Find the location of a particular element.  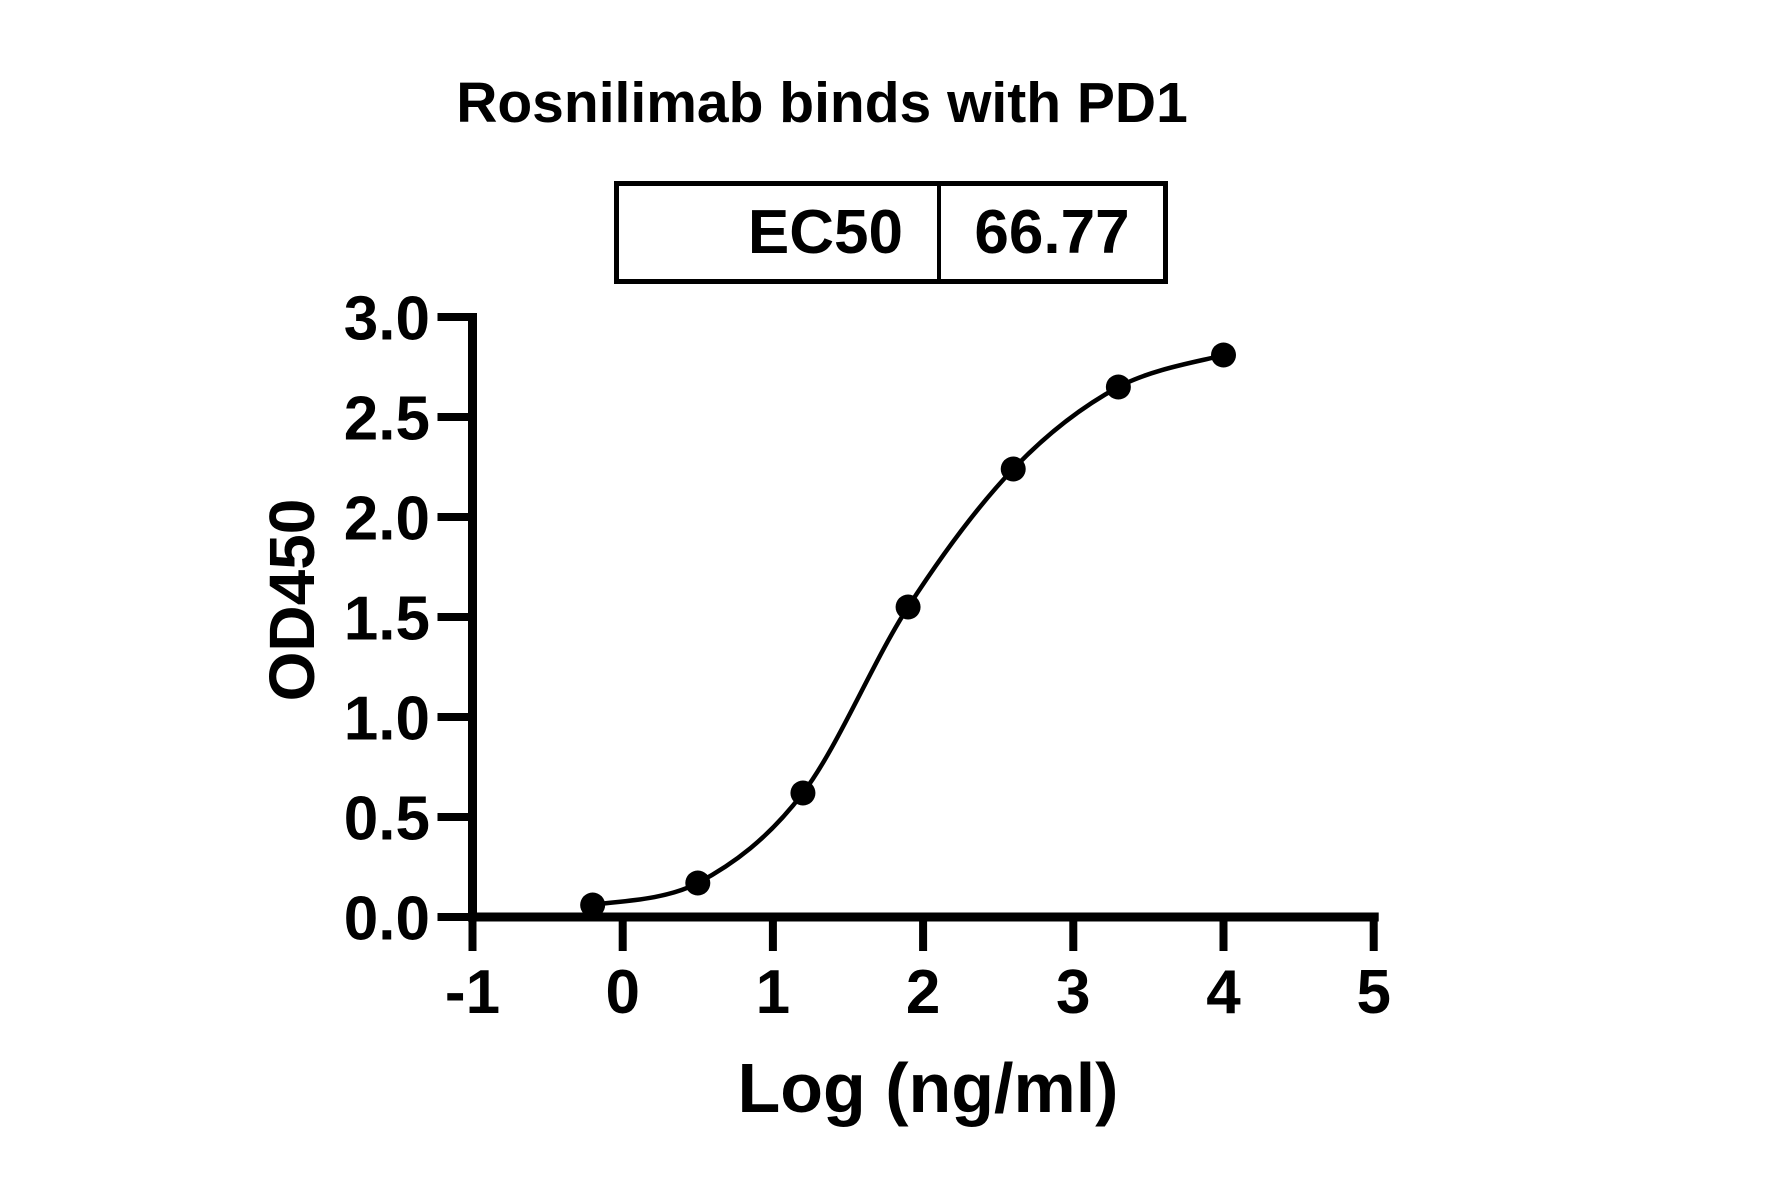

x-tick-label: 0 is located at coordinates (622, 992).